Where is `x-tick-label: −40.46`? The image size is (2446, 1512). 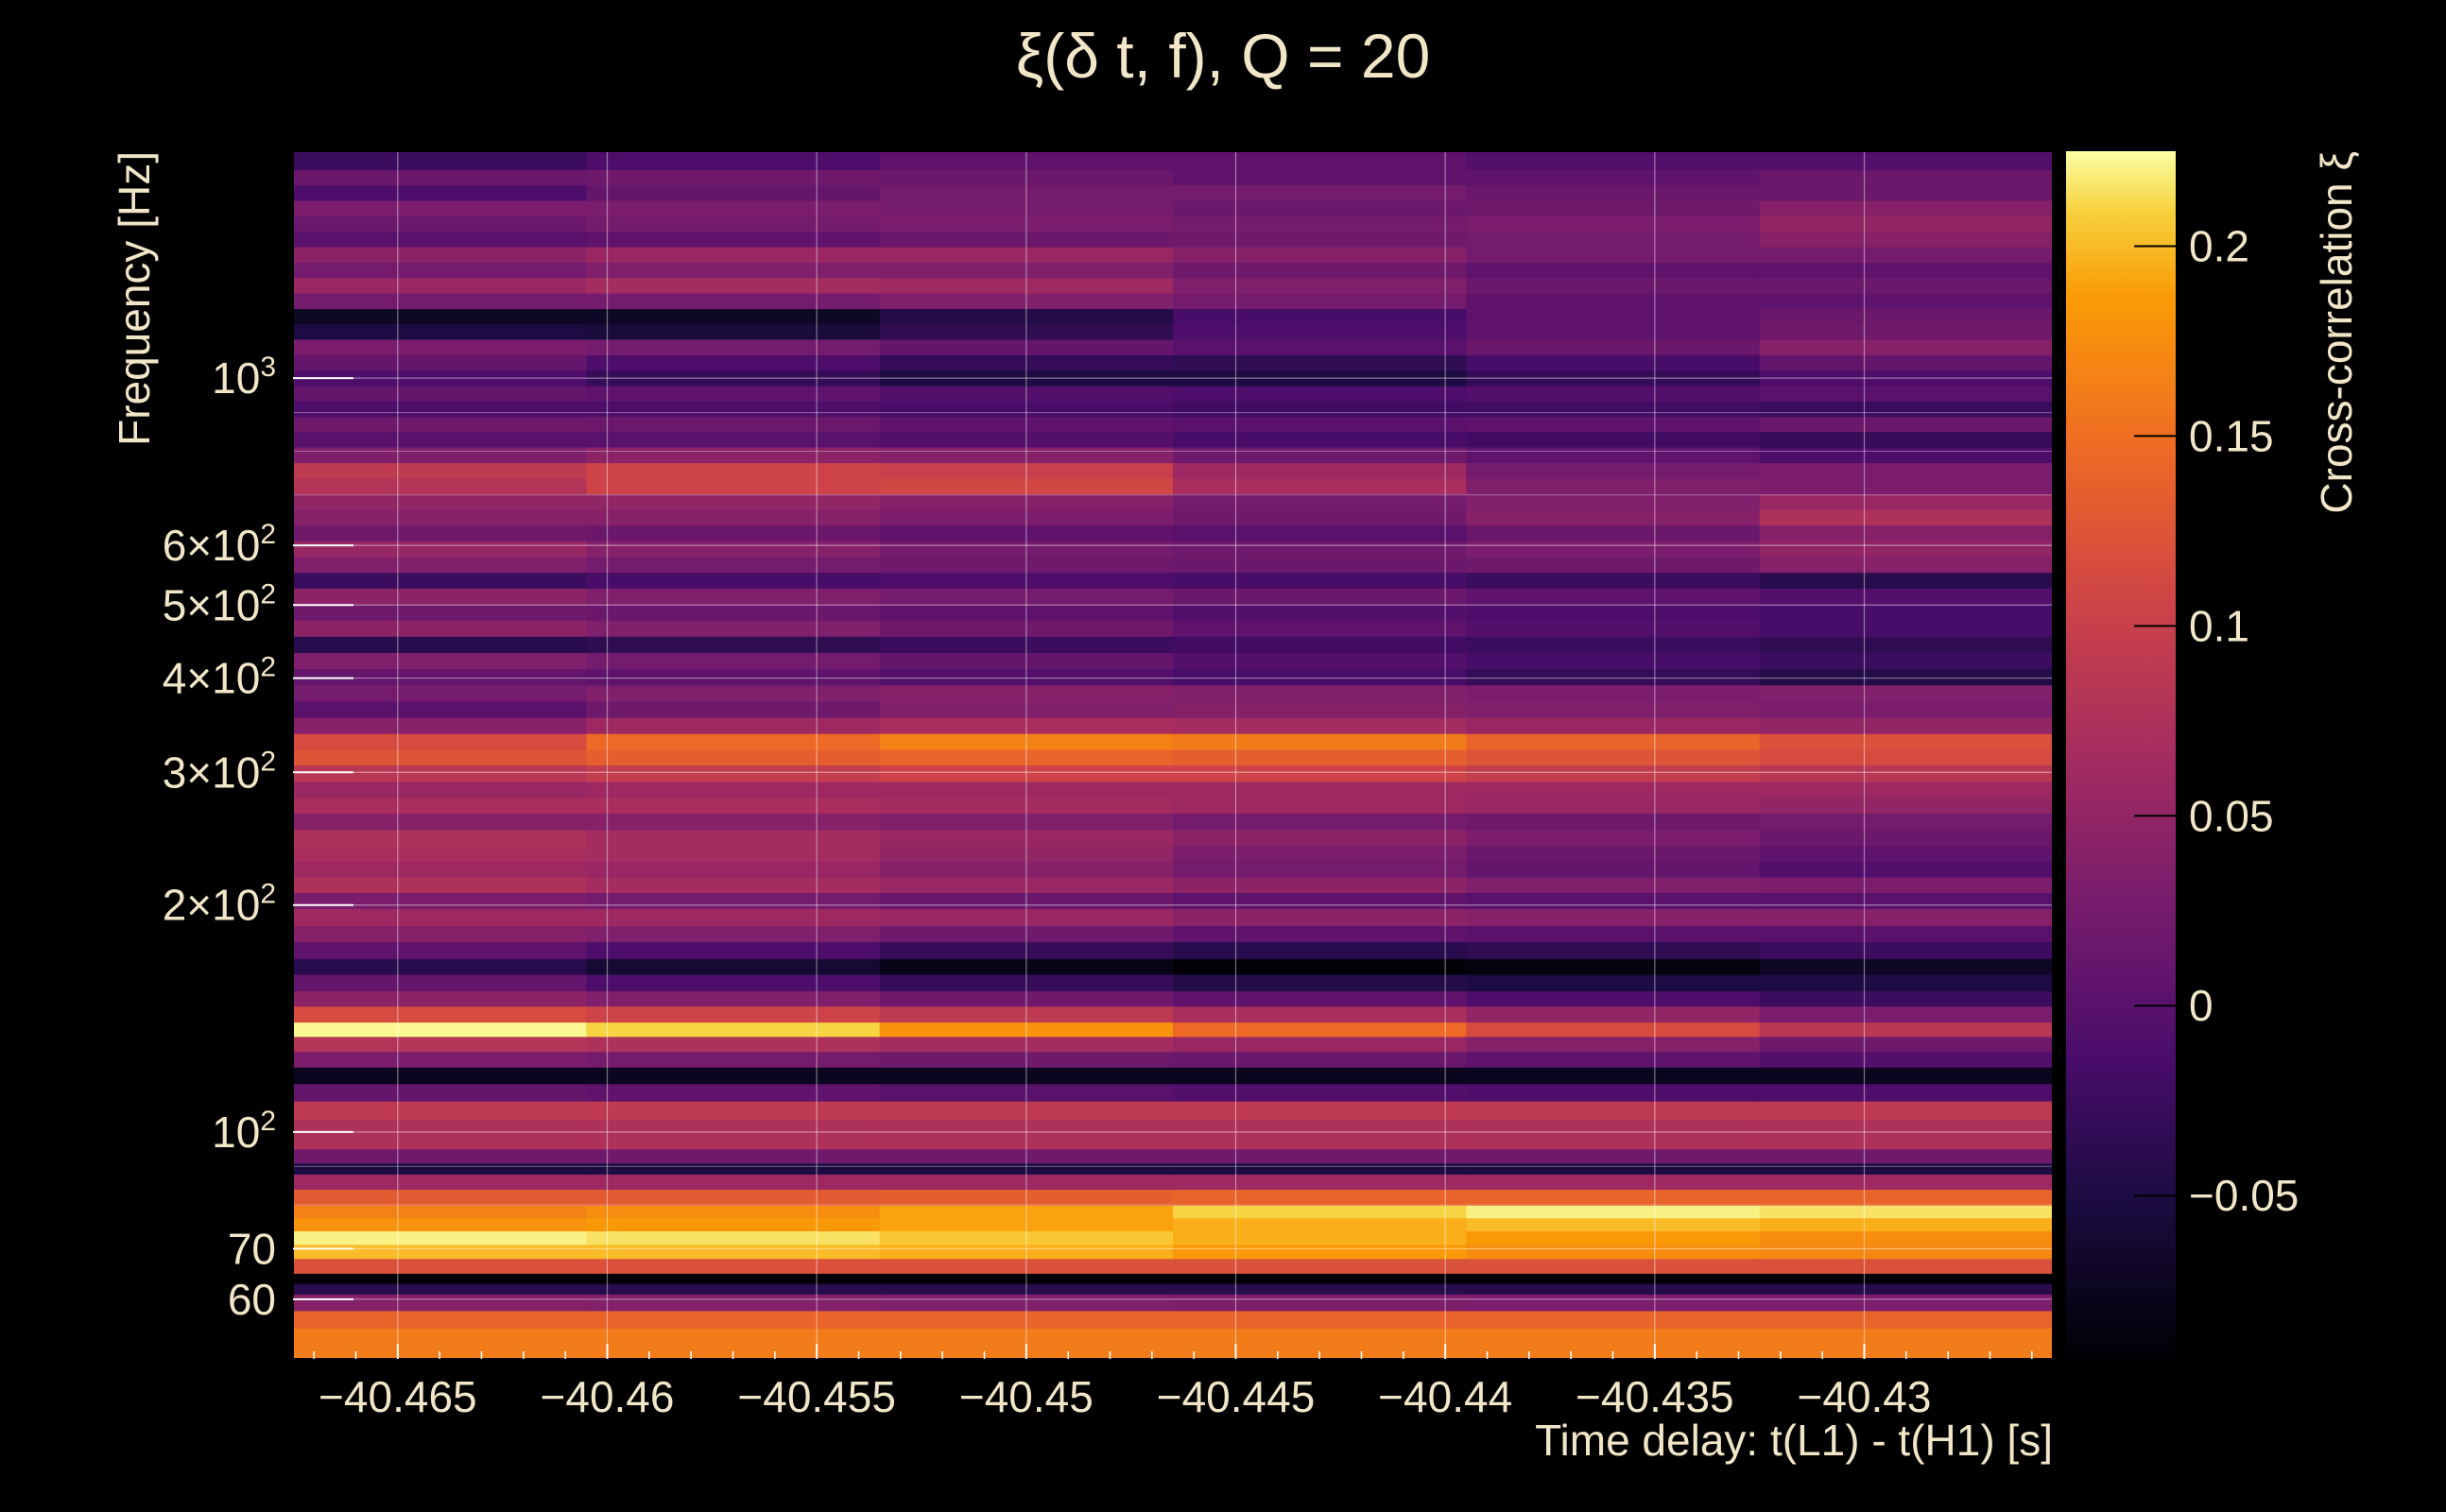
x-tick-label: −40.46 is located at coordinates (608, 1396).